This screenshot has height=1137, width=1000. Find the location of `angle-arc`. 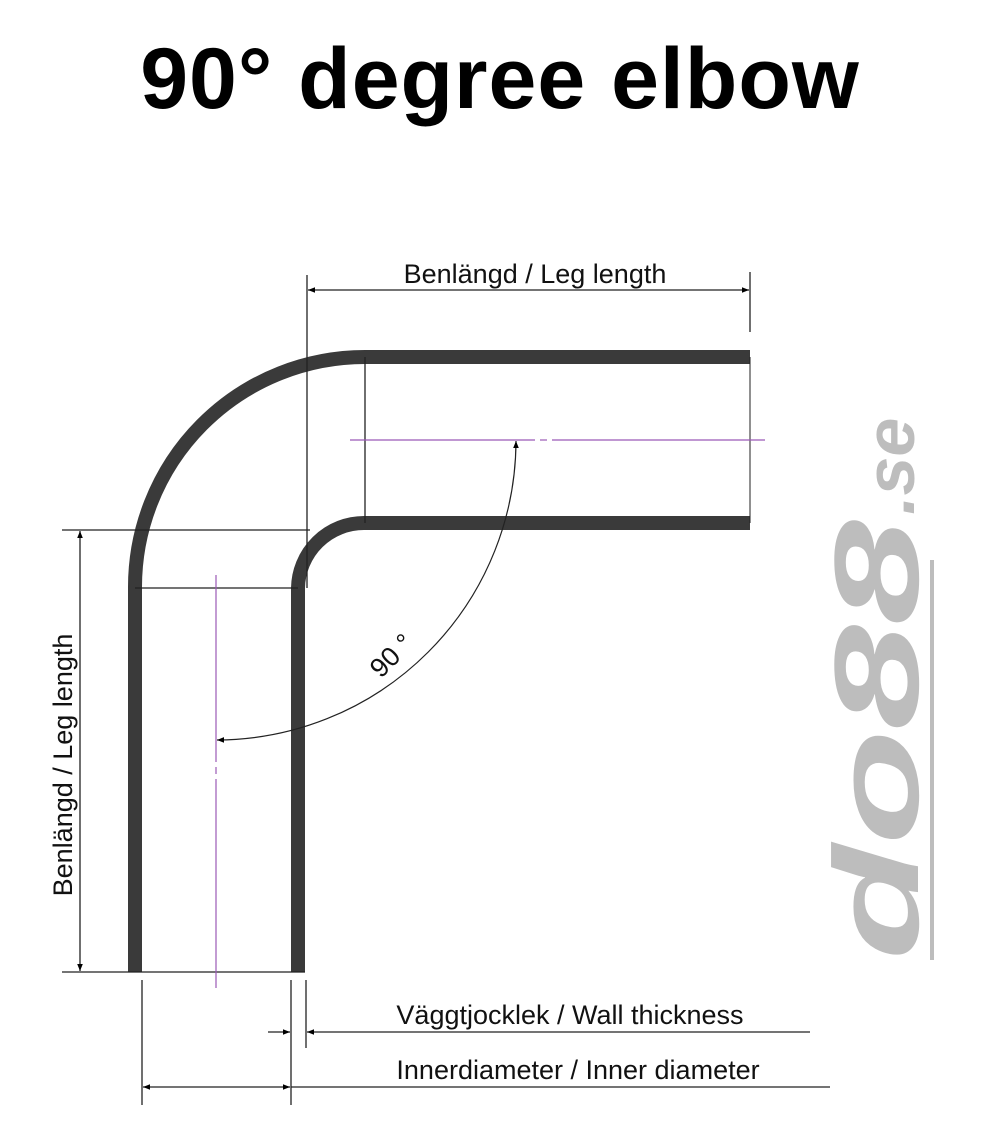

angle-arc is located at coordinates (367, 591).